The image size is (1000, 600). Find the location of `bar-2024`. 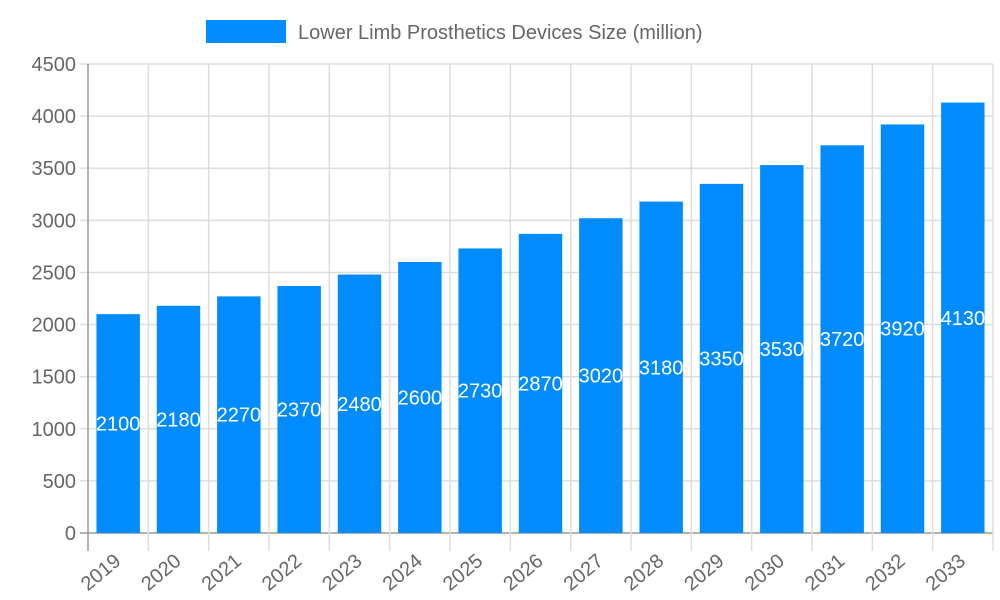

bar-2024 is located at coordinates (420, 397).